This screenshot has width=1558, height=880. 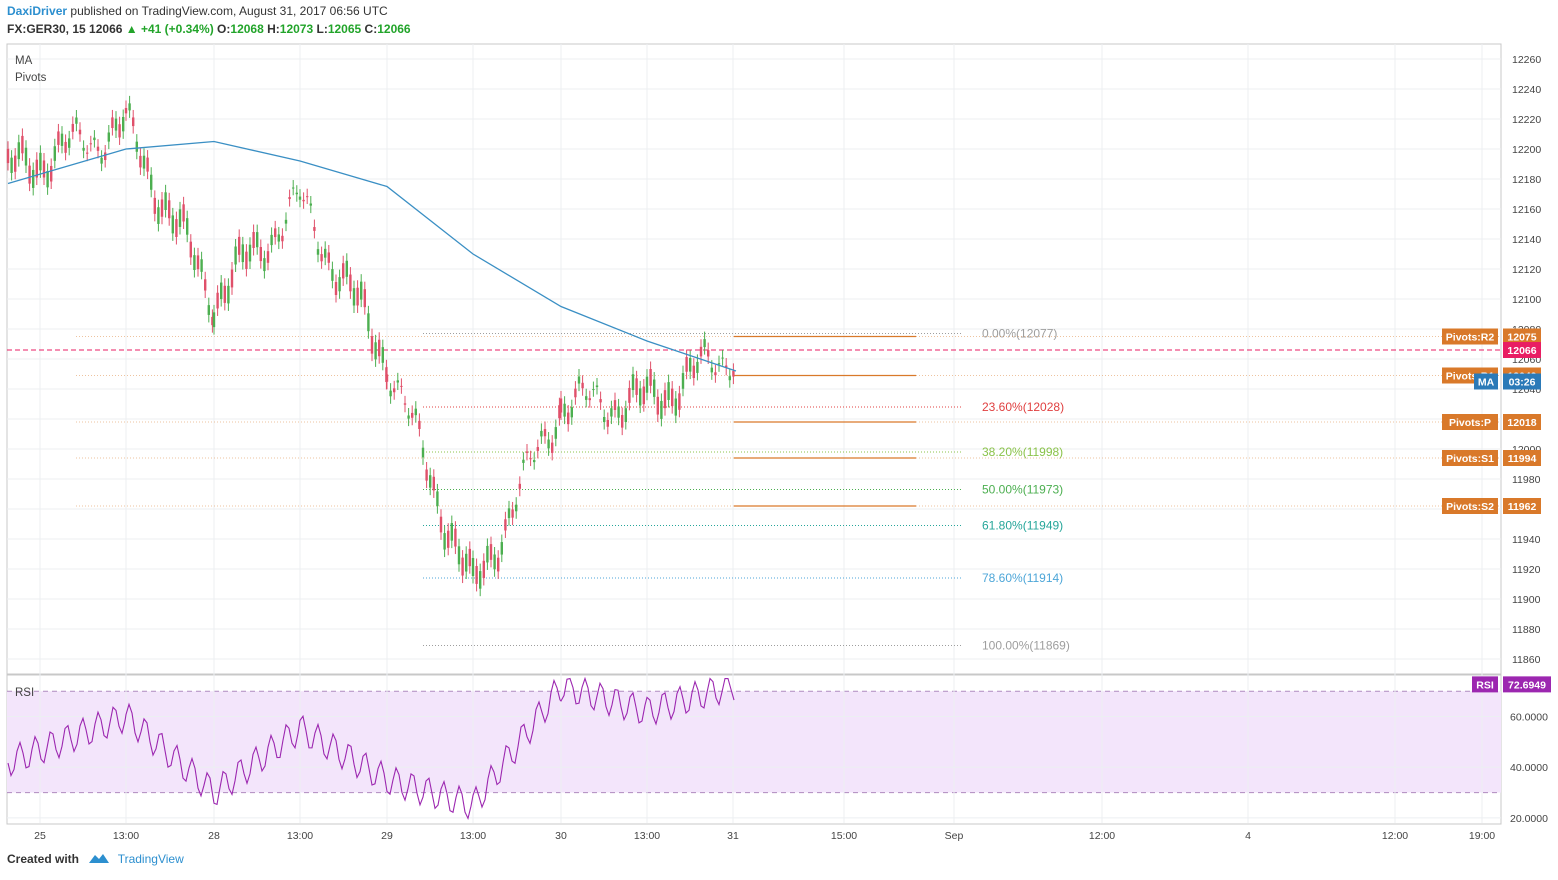 What do you see at coordinates (97, 859) in the screenshot?
I see `tradingview-logo-icon` at bounding box center [97, 859].